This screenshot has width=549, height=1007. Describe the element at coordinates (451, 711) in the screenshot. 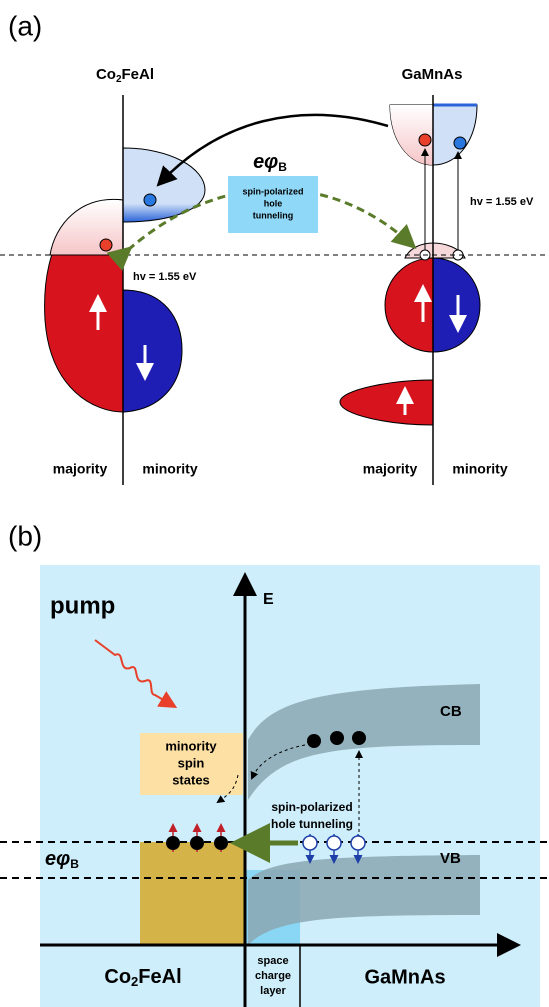

I see `band-label: CB` at that location.